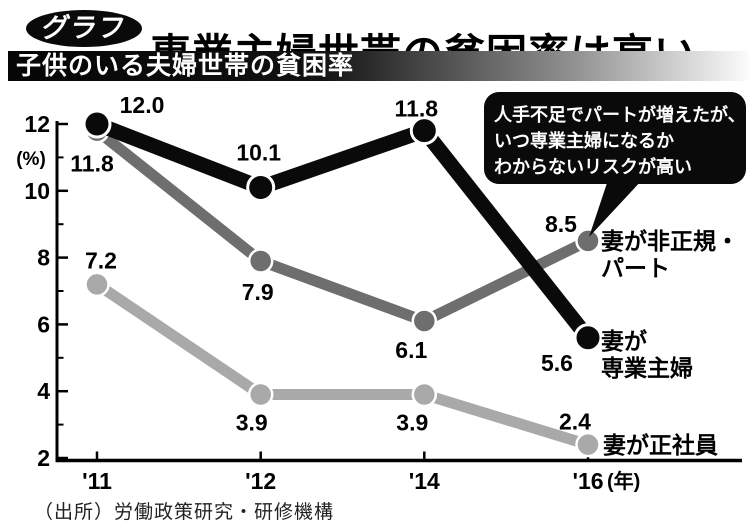  What do you see at coordinates (588, 338) in the screenshot?
I see `data-point-housewife-'16` at bounding box center [588, 338].